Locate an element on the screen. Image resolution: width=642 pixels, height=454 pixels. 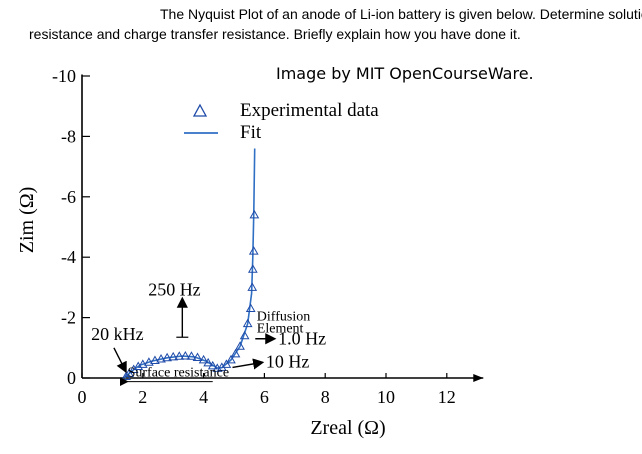
x-axis-label: Zreal (Ω) is located at coordinates (347, 428).